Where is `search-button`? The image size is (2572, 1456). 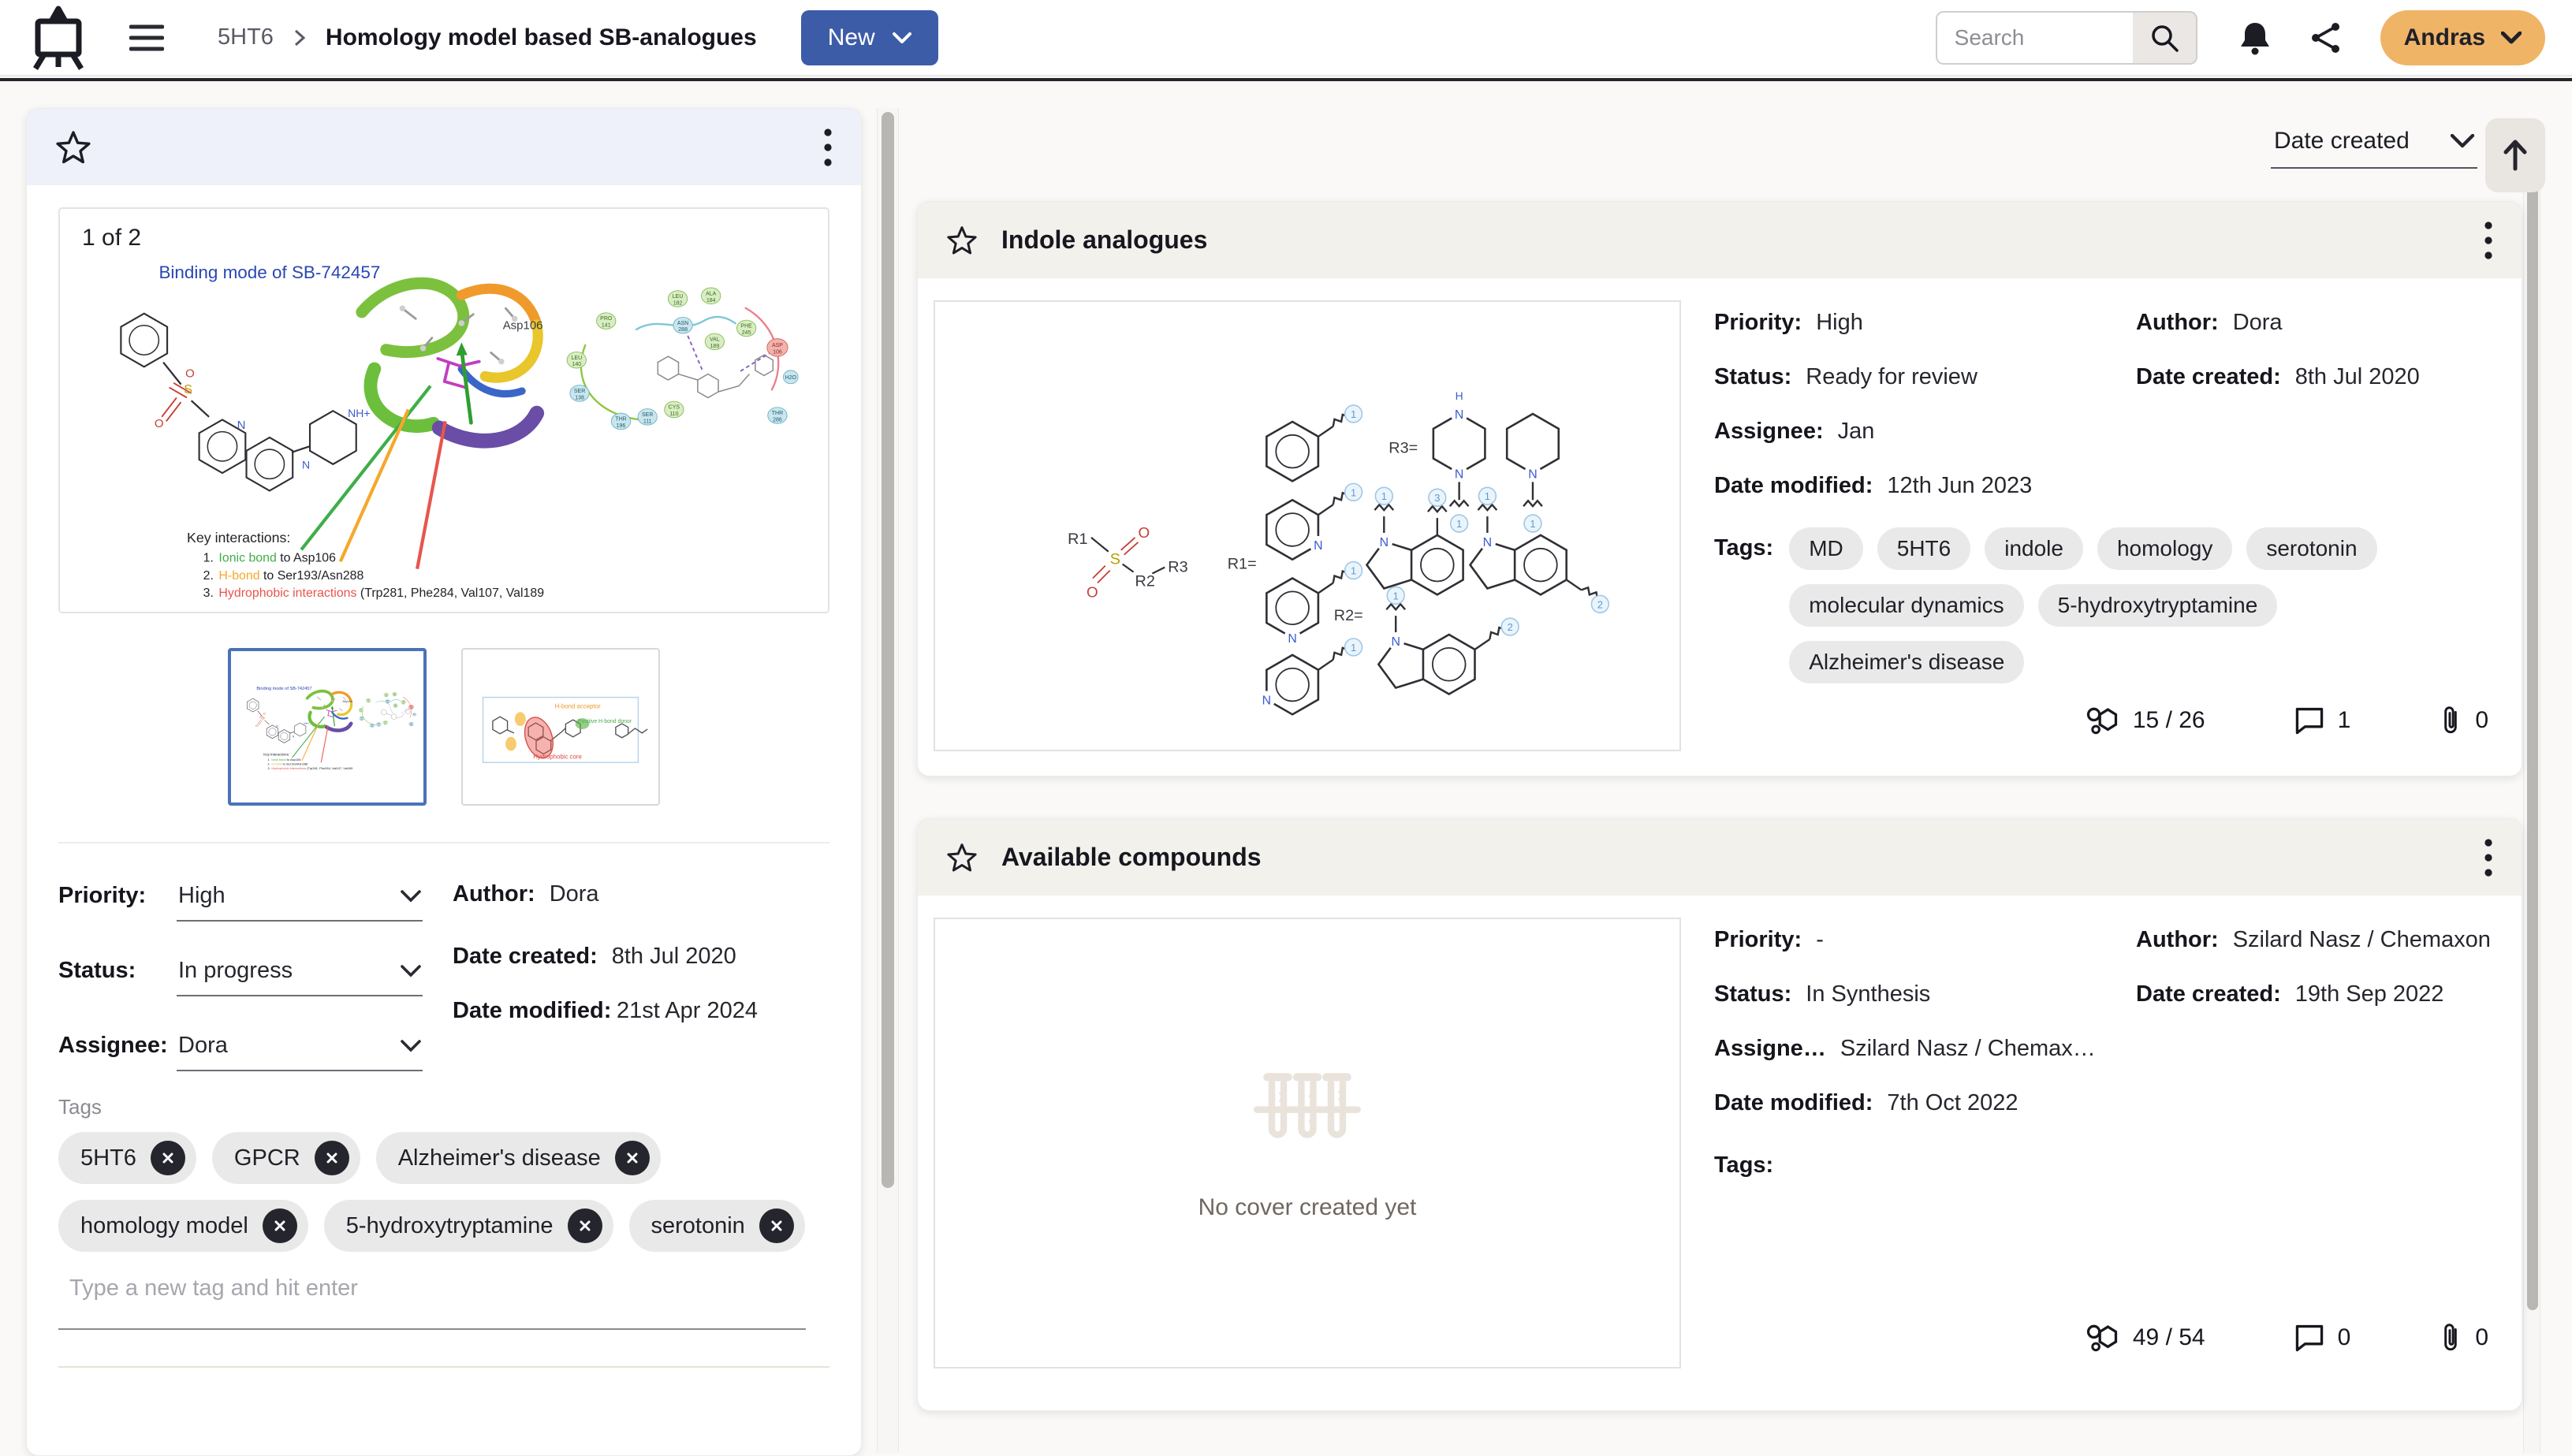
search-button is located at coordinates (2165, 37).